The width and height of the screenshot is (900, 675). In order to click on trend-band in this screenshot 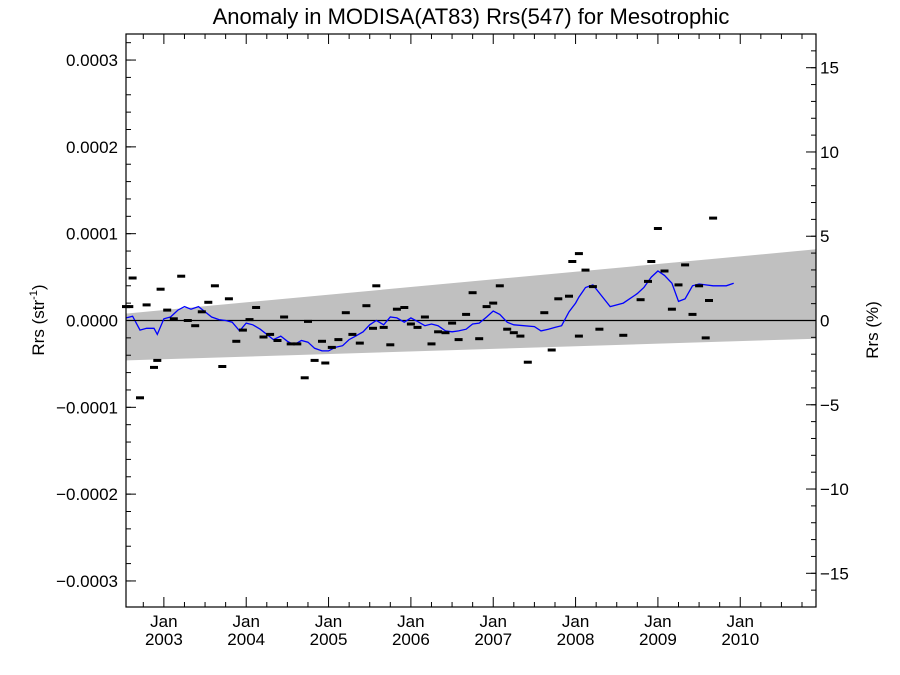, I will do `click(471, 305)`.